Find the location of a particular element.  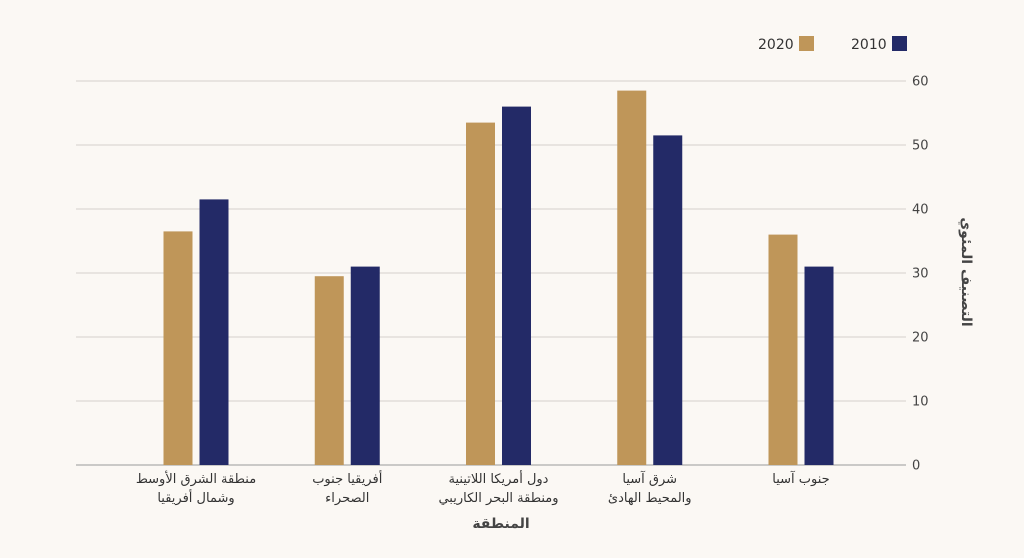

legend-label-2020: 2020 is located at coordinates (776, 45).